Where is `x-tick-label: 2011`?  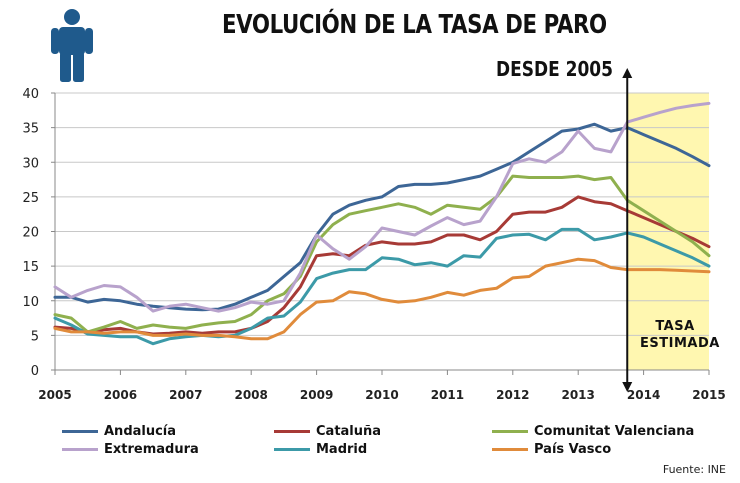 x-tick-label: 2011 is located at coordinates (447, 395).